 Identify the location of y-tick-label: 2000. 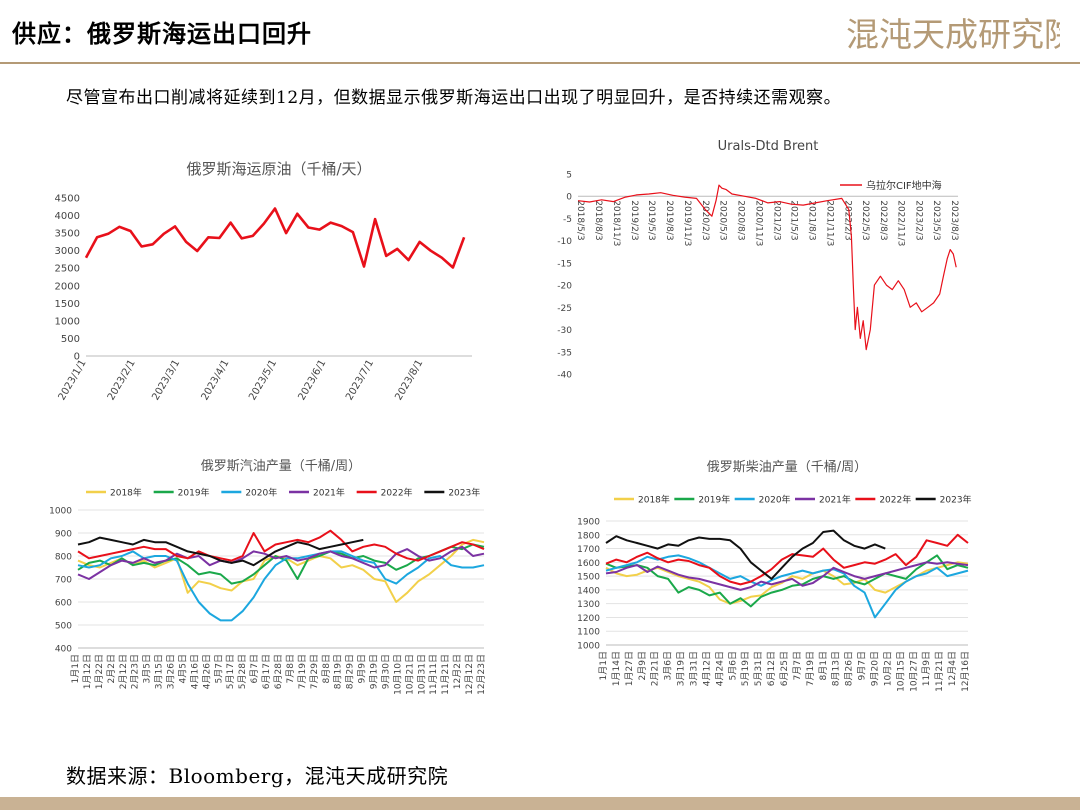
(67, 286).